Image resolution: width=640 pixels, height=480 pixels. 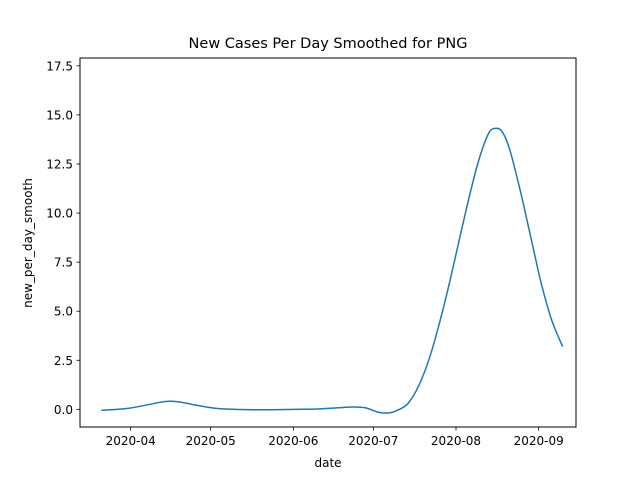 What do you see at coordinates (63, 263) in the screenshot?
I see `y-tick-label: 7.5` at bounding box center [63, 263].